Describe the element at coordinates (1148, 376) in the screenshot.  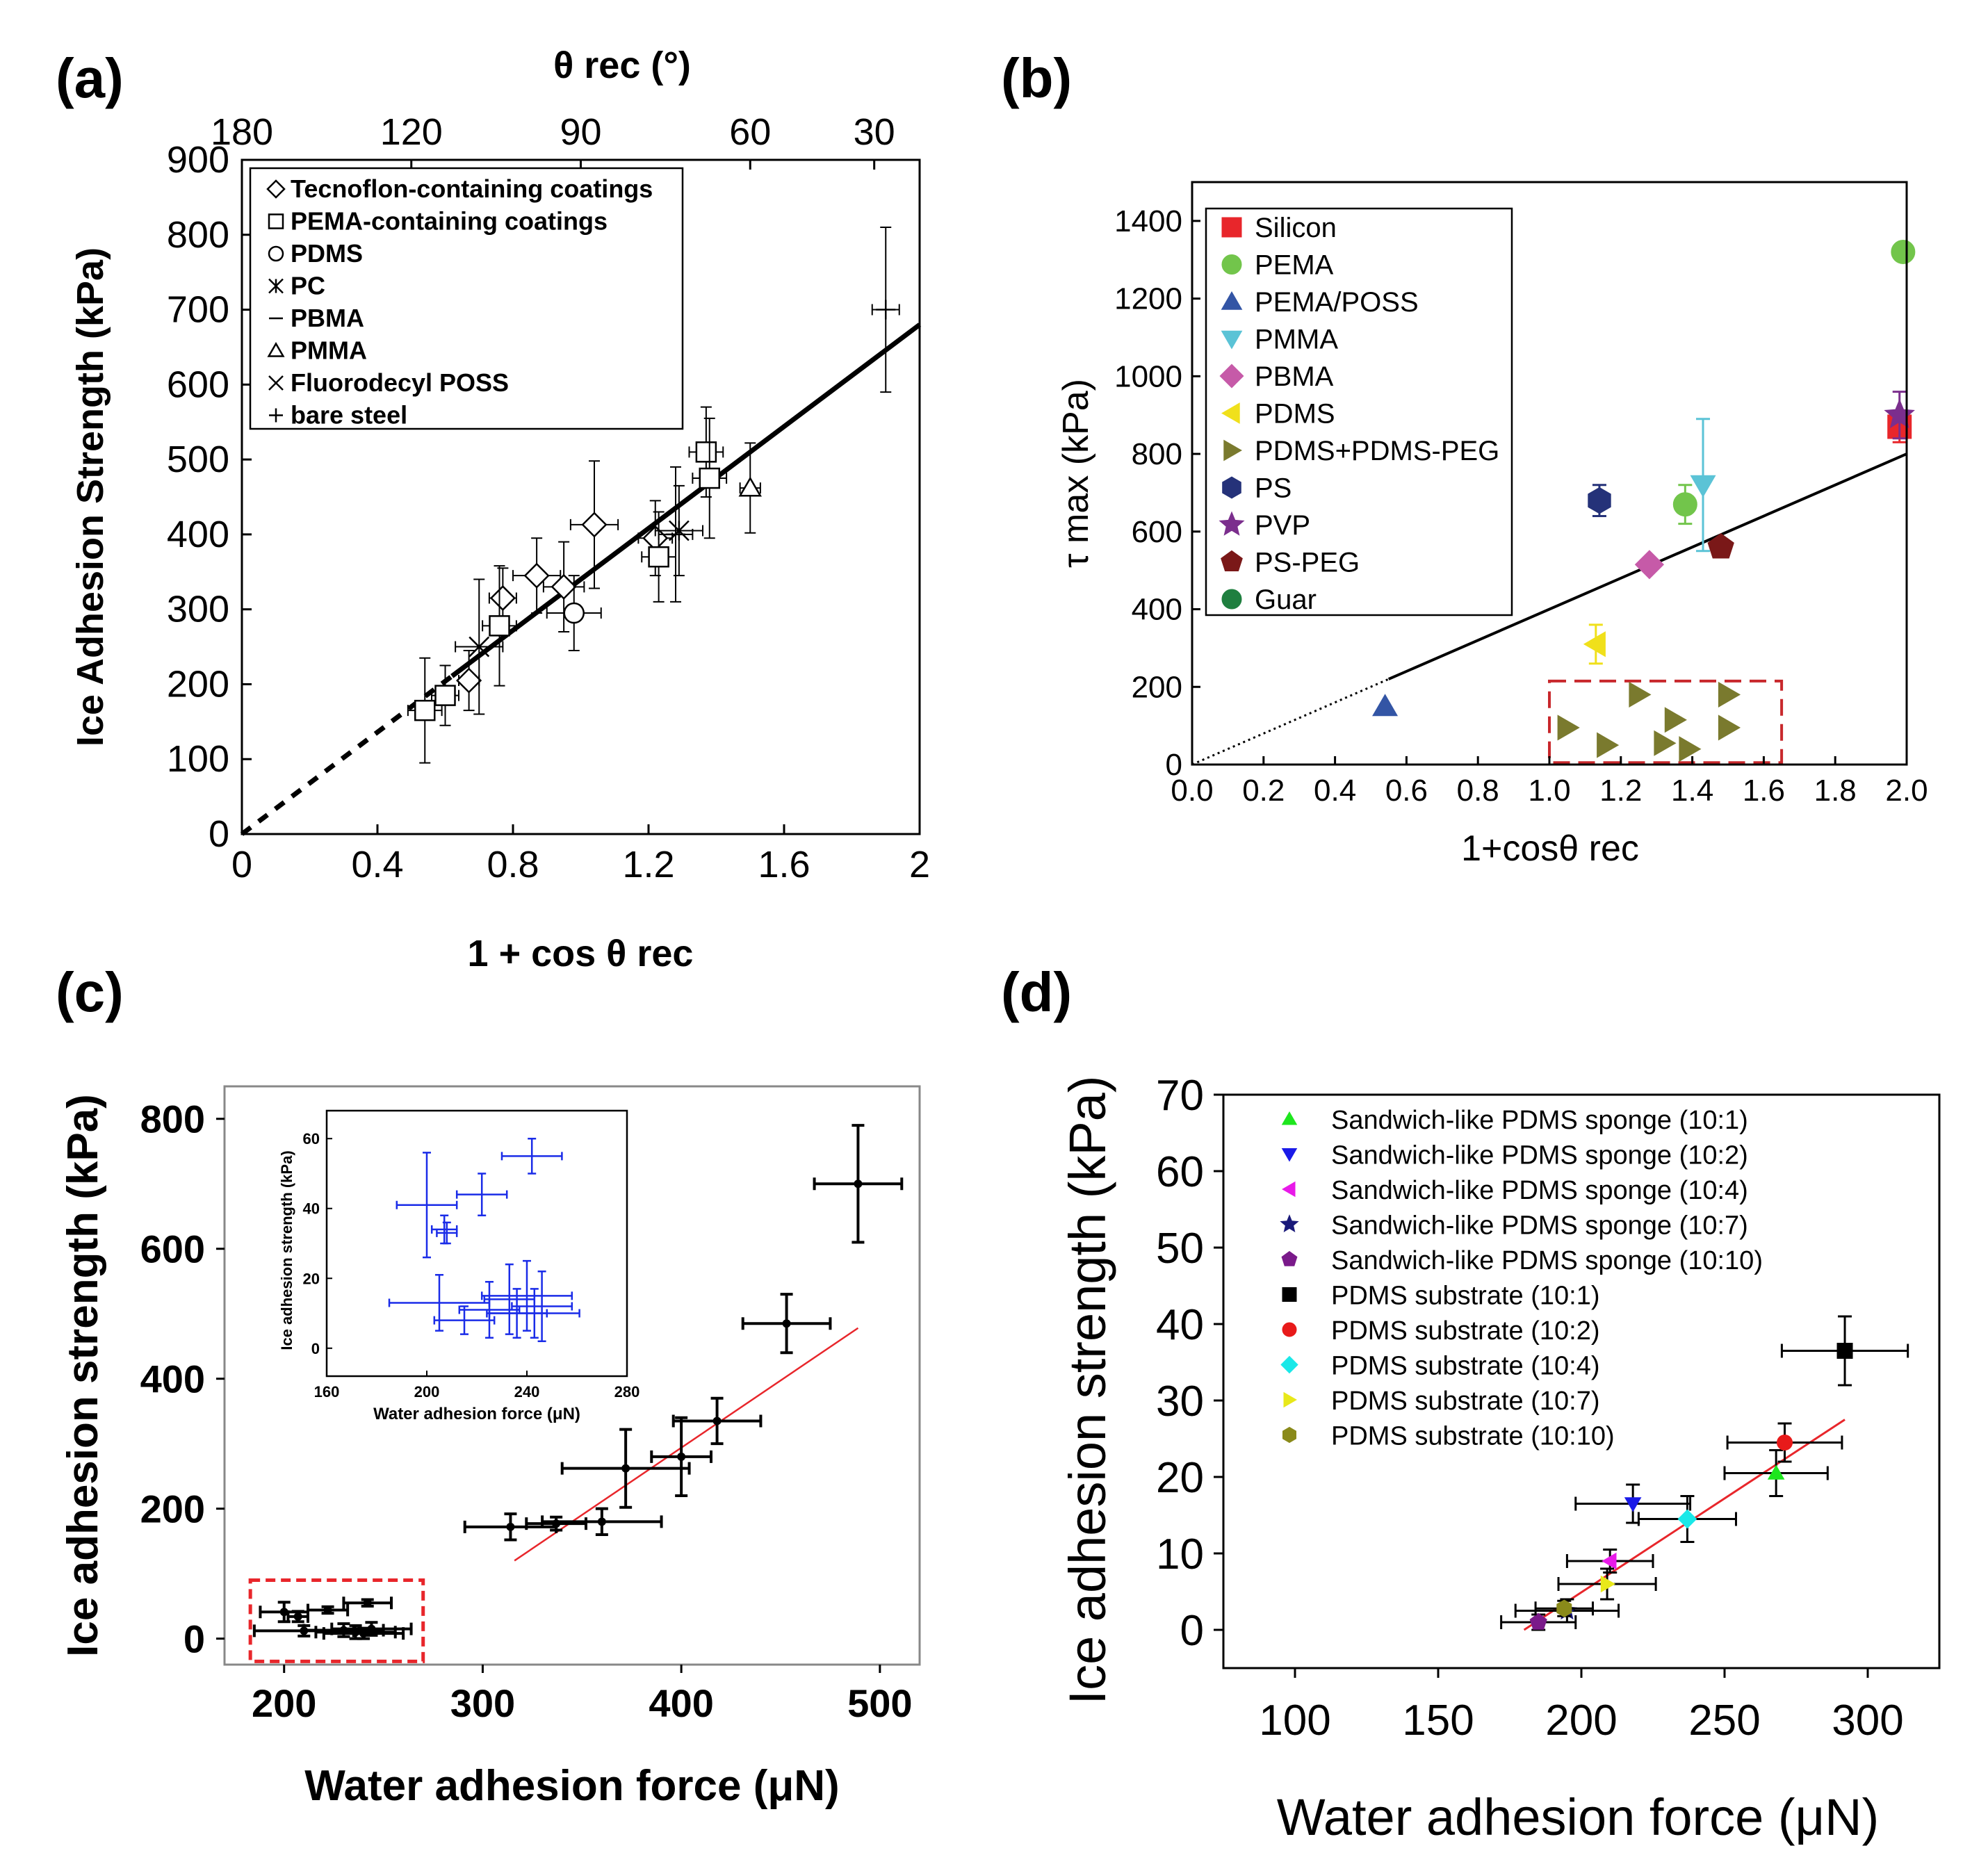
I see `y-tick-label: 1000` at that location.